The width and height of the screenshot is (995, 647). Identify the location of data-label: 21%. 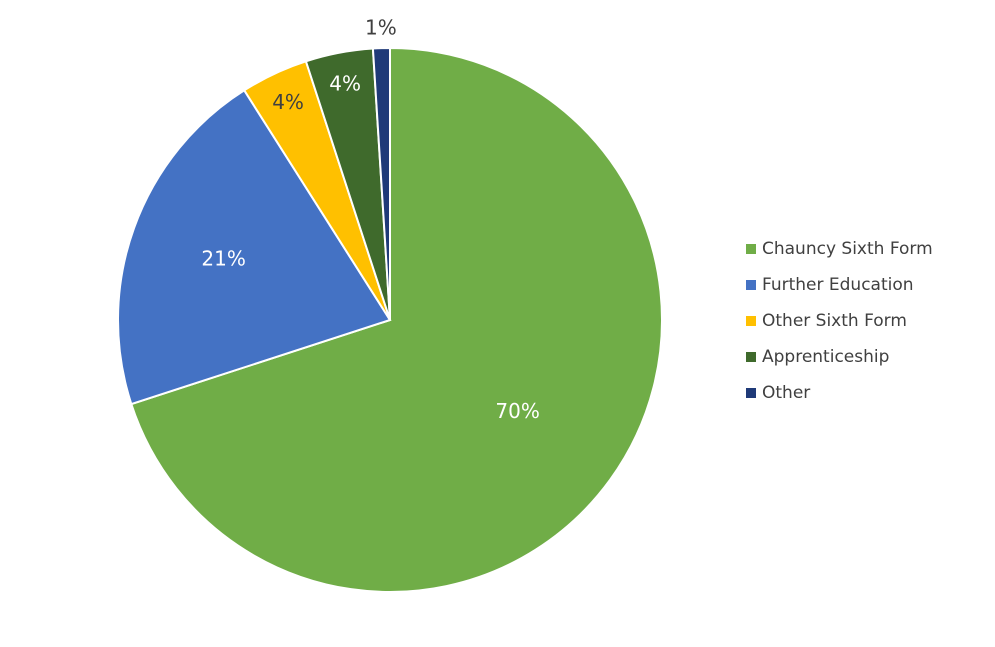
(223, 259).